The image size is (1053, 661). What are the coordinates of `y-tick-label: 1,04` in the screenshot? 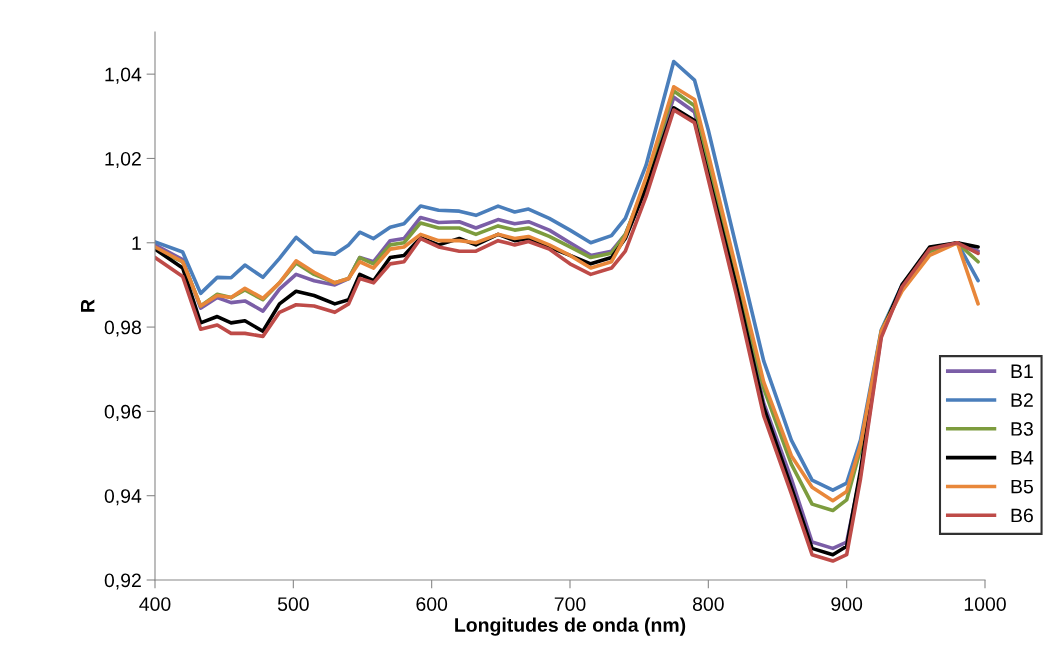 It's located at (123, 75).